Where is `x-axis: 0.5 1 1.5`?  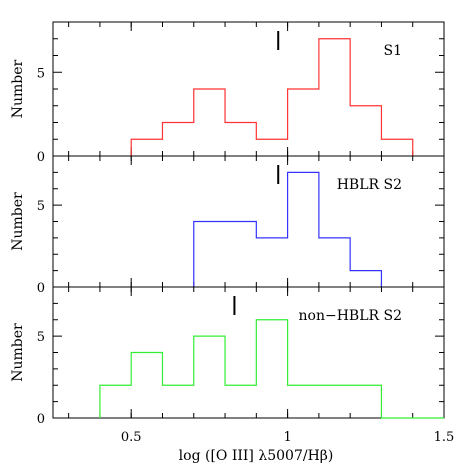
x-axis: 0.5 1 1.5 is located at coordinates (287, 437).